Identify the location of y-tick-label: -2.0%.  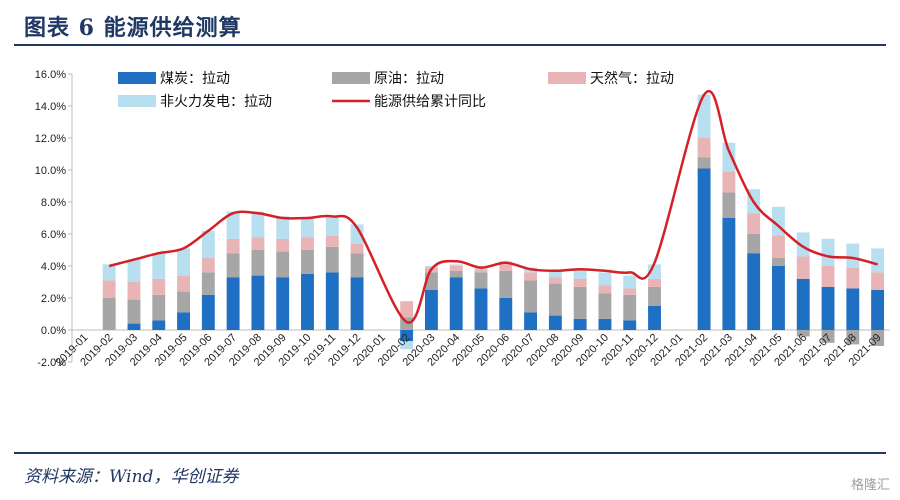
(51, 363).